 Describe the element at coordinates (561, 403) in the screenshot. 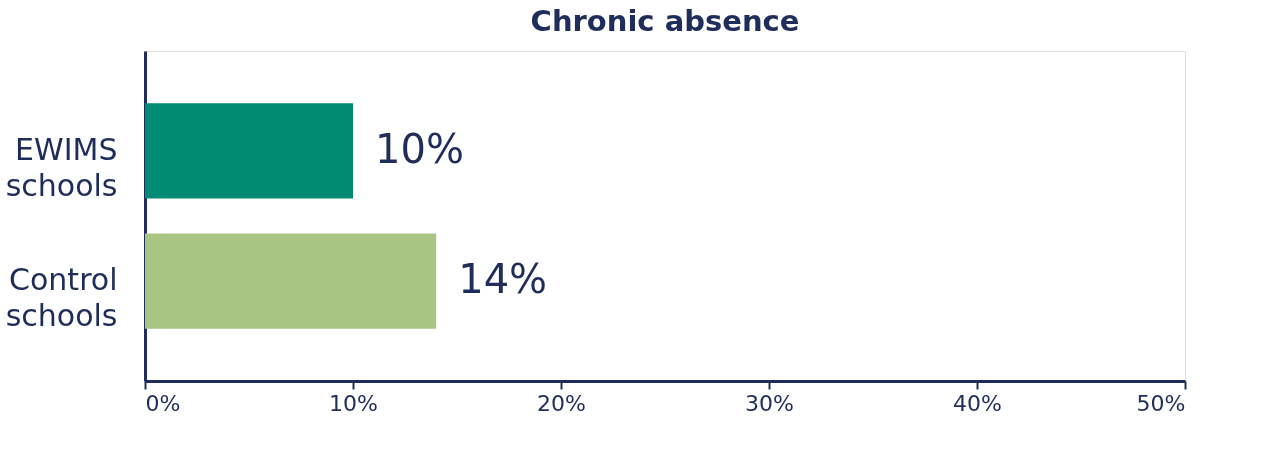

I see `x-tick-label: 20%` at that location.